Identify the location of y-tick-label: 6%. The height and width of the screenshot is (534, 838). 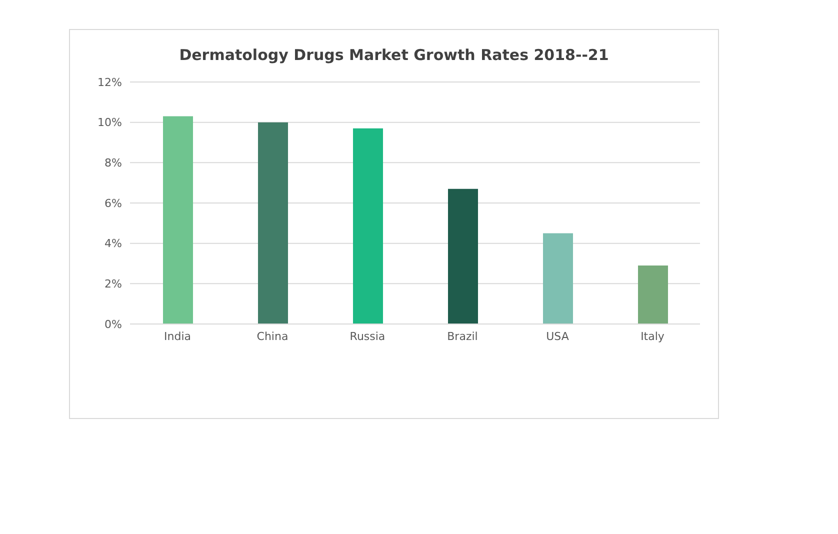
(113, 203).